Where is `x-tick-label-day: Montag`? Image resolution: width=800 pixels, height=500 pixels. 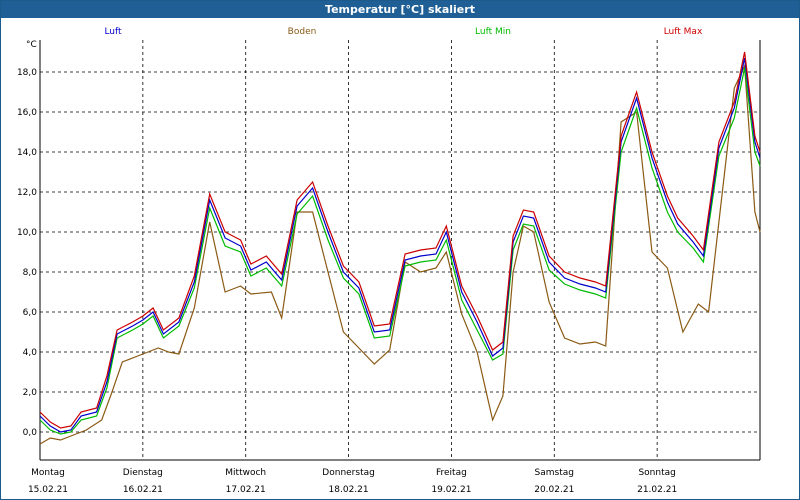 x-tick-label-day: Montag is located at coordinates (48, 473).